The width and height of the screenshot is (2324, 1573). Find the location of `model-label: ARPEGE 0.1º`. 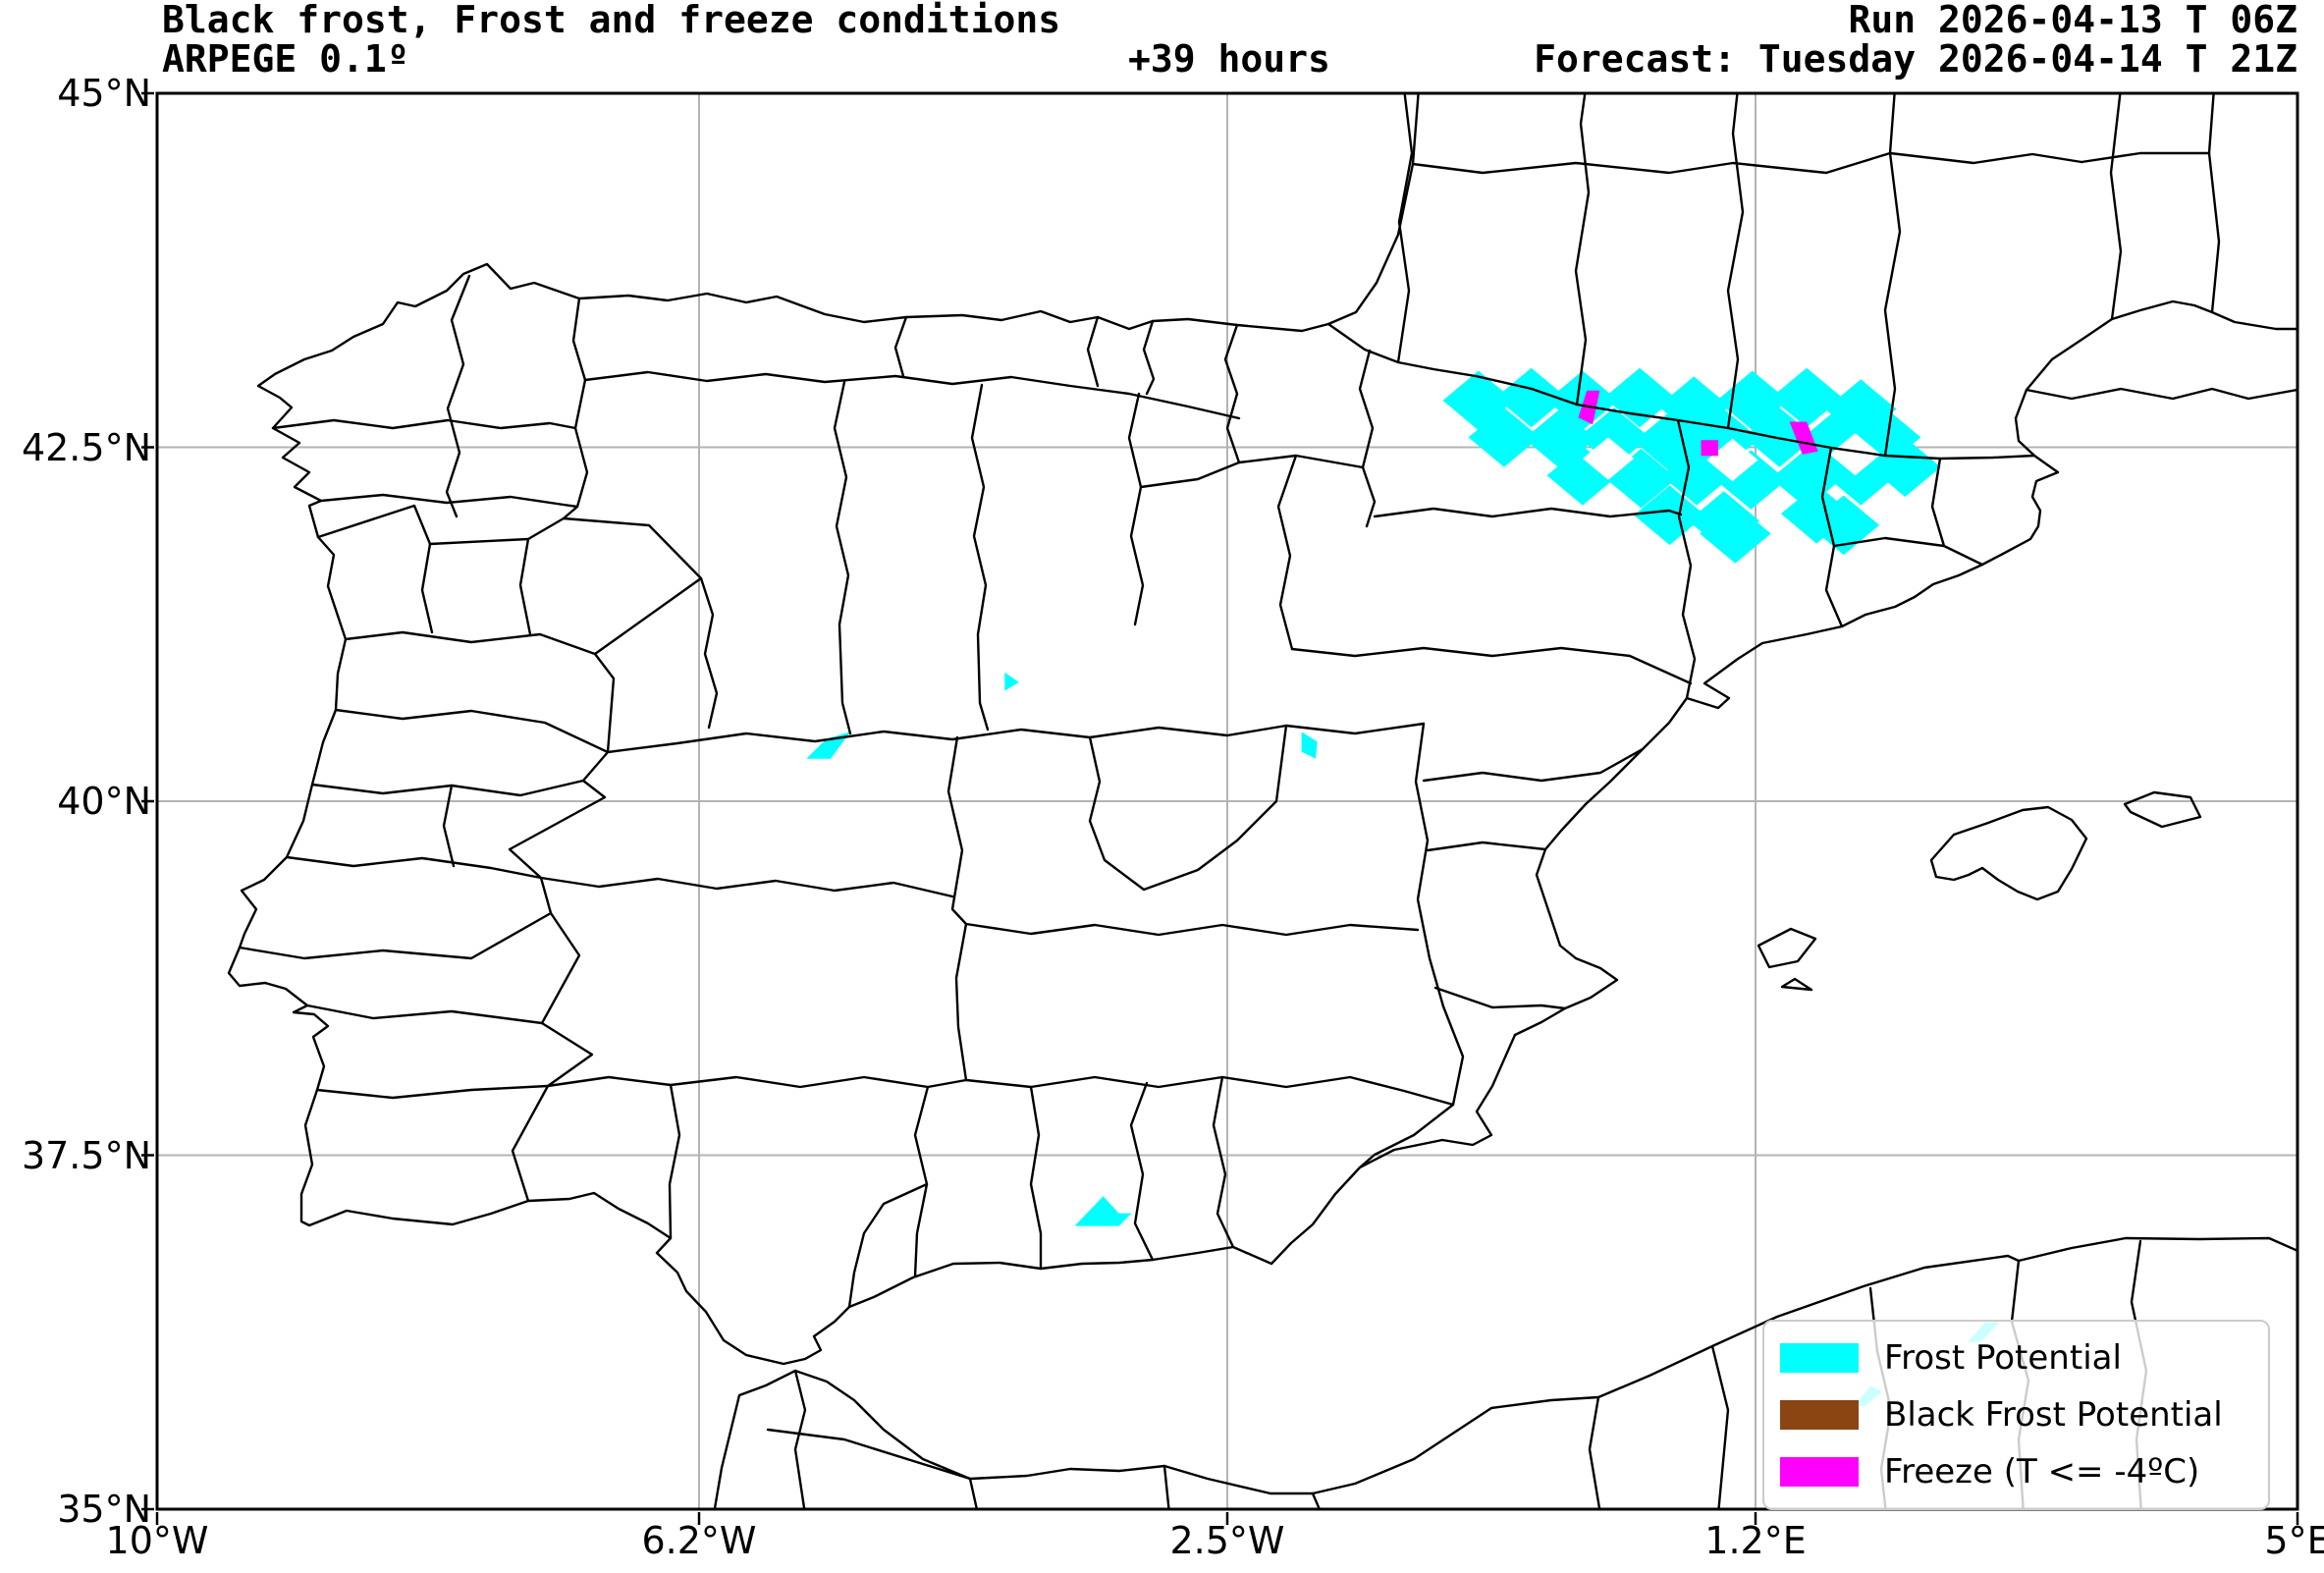

model-label: ARPEGE 0.1º is located at coordinates (285, 59).